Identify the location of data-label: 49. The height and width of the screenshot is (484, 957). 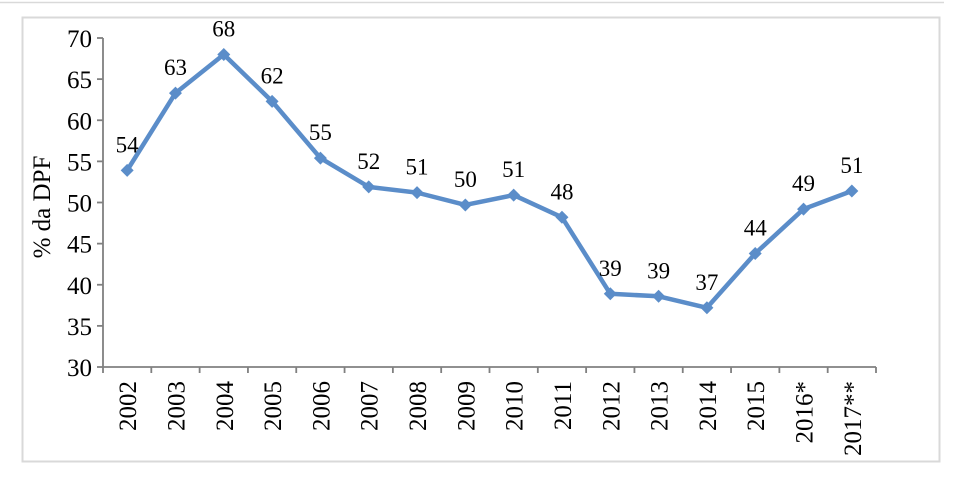
(803, 183).